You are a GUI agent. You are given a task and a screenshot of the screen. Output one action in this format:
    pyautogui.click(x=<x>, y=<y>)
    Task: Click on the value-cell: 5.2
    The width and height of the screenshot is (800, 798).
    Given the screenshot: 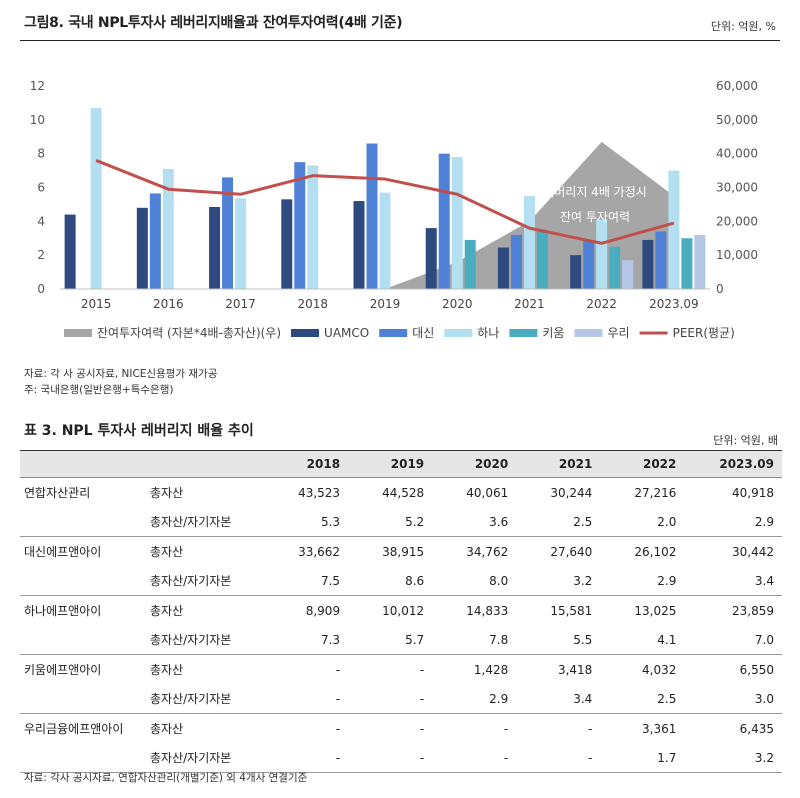 What is the action you would take?
    pyautogui.click(x=390, y=522)
    